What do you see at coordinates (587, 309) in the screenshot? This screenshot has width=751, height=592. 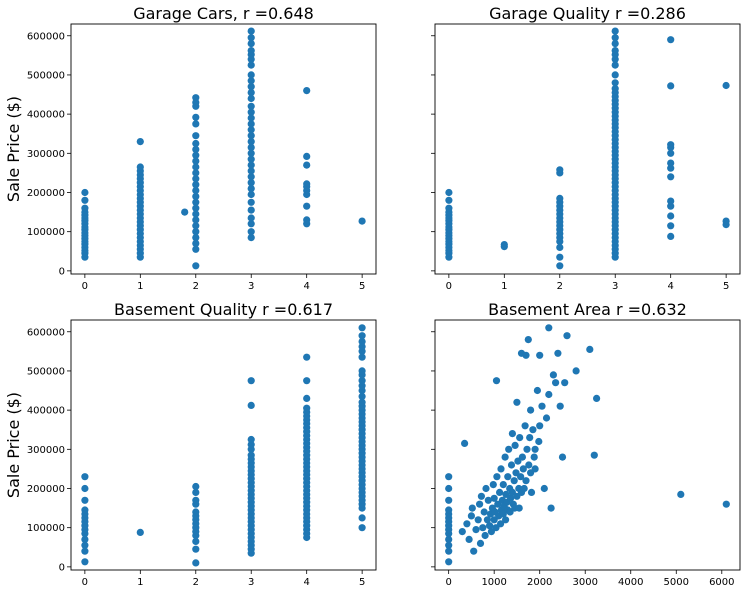 I see `chart-title: Basement Area r =0.632` at bounding box center [587, 309].